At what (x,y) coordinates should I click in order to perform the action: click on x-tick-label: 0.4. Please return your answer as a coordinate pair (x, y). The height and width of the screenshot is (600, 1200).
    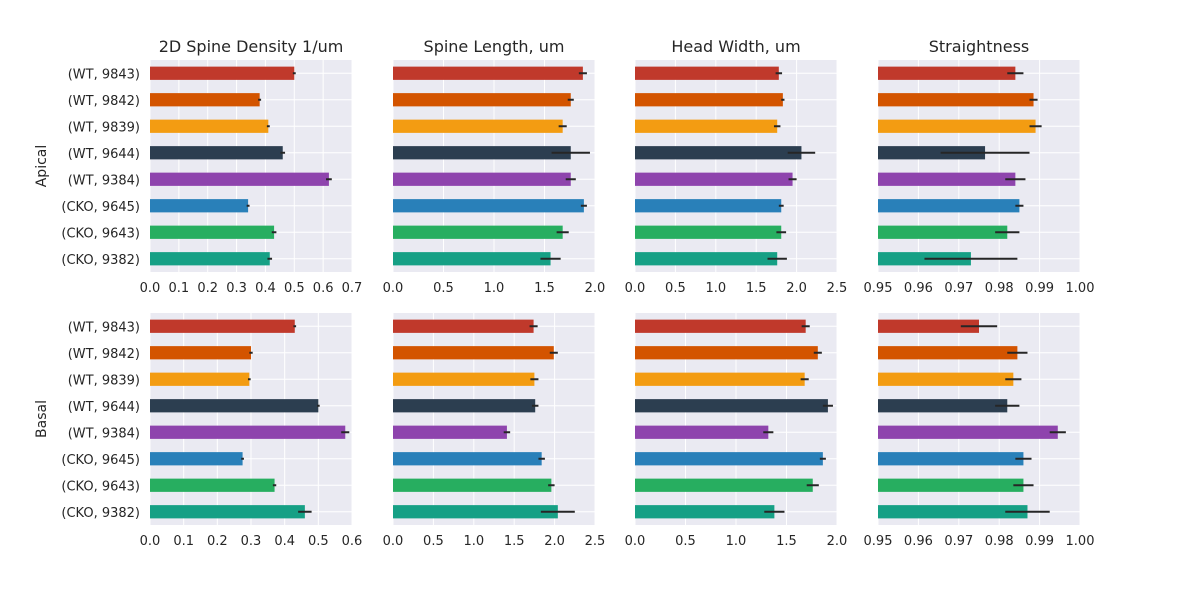
    Looking at the image, I should click on (265, 288).